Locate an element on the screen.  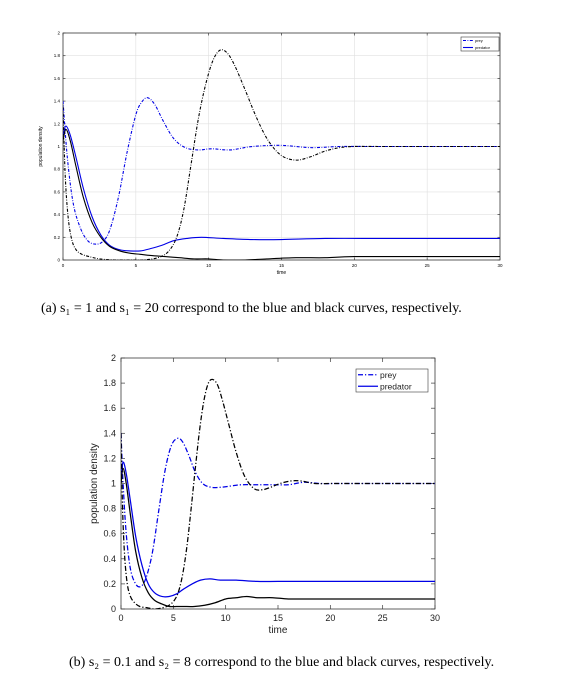
legend: prey predator is located at coordinates (480, 44).